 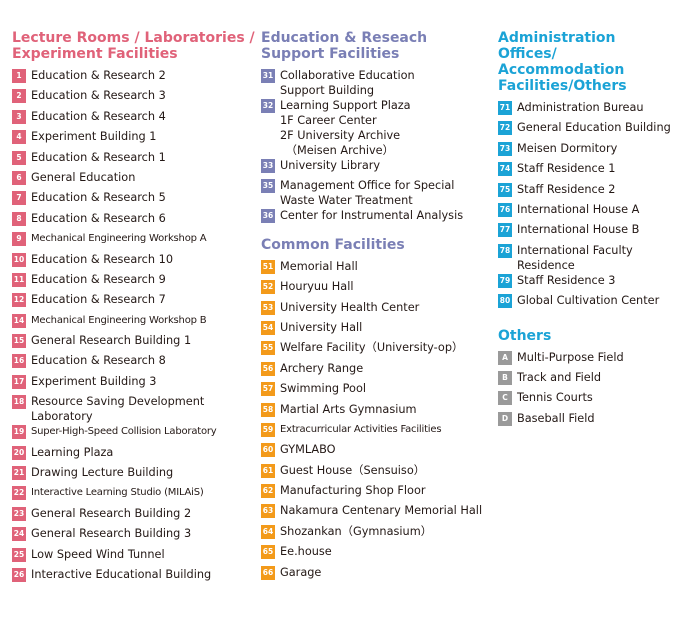 I want to click on admin-item: 73 Meisen Dormitory, so click(x=588, y=151).